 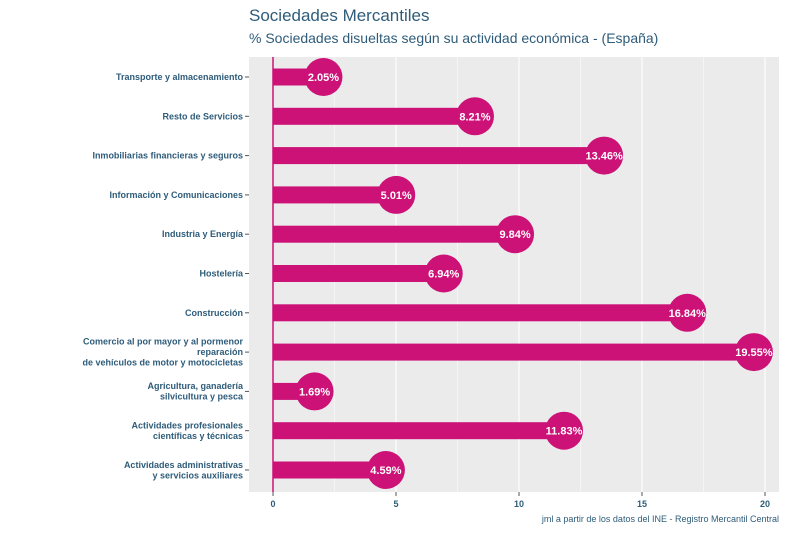 I want to click on chart-title: Sociedades Mercantiles, so click(x=339, y=15).